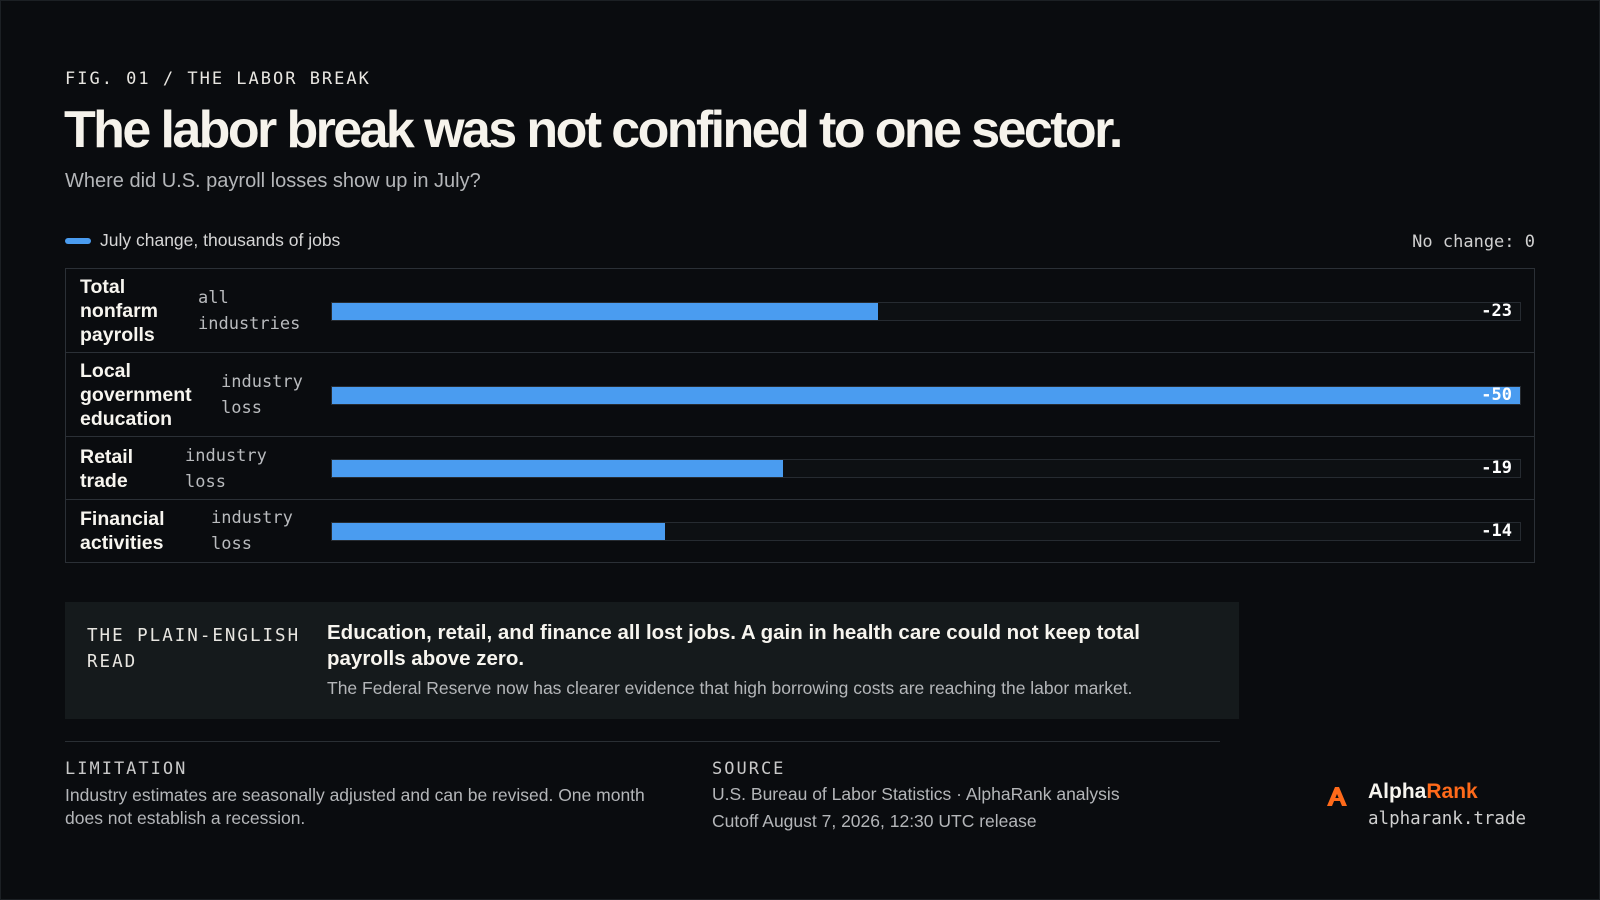 The width and height of the screenshot is (1600, 900). I want to click on bar-value-label: -23, so click(1496, 311).